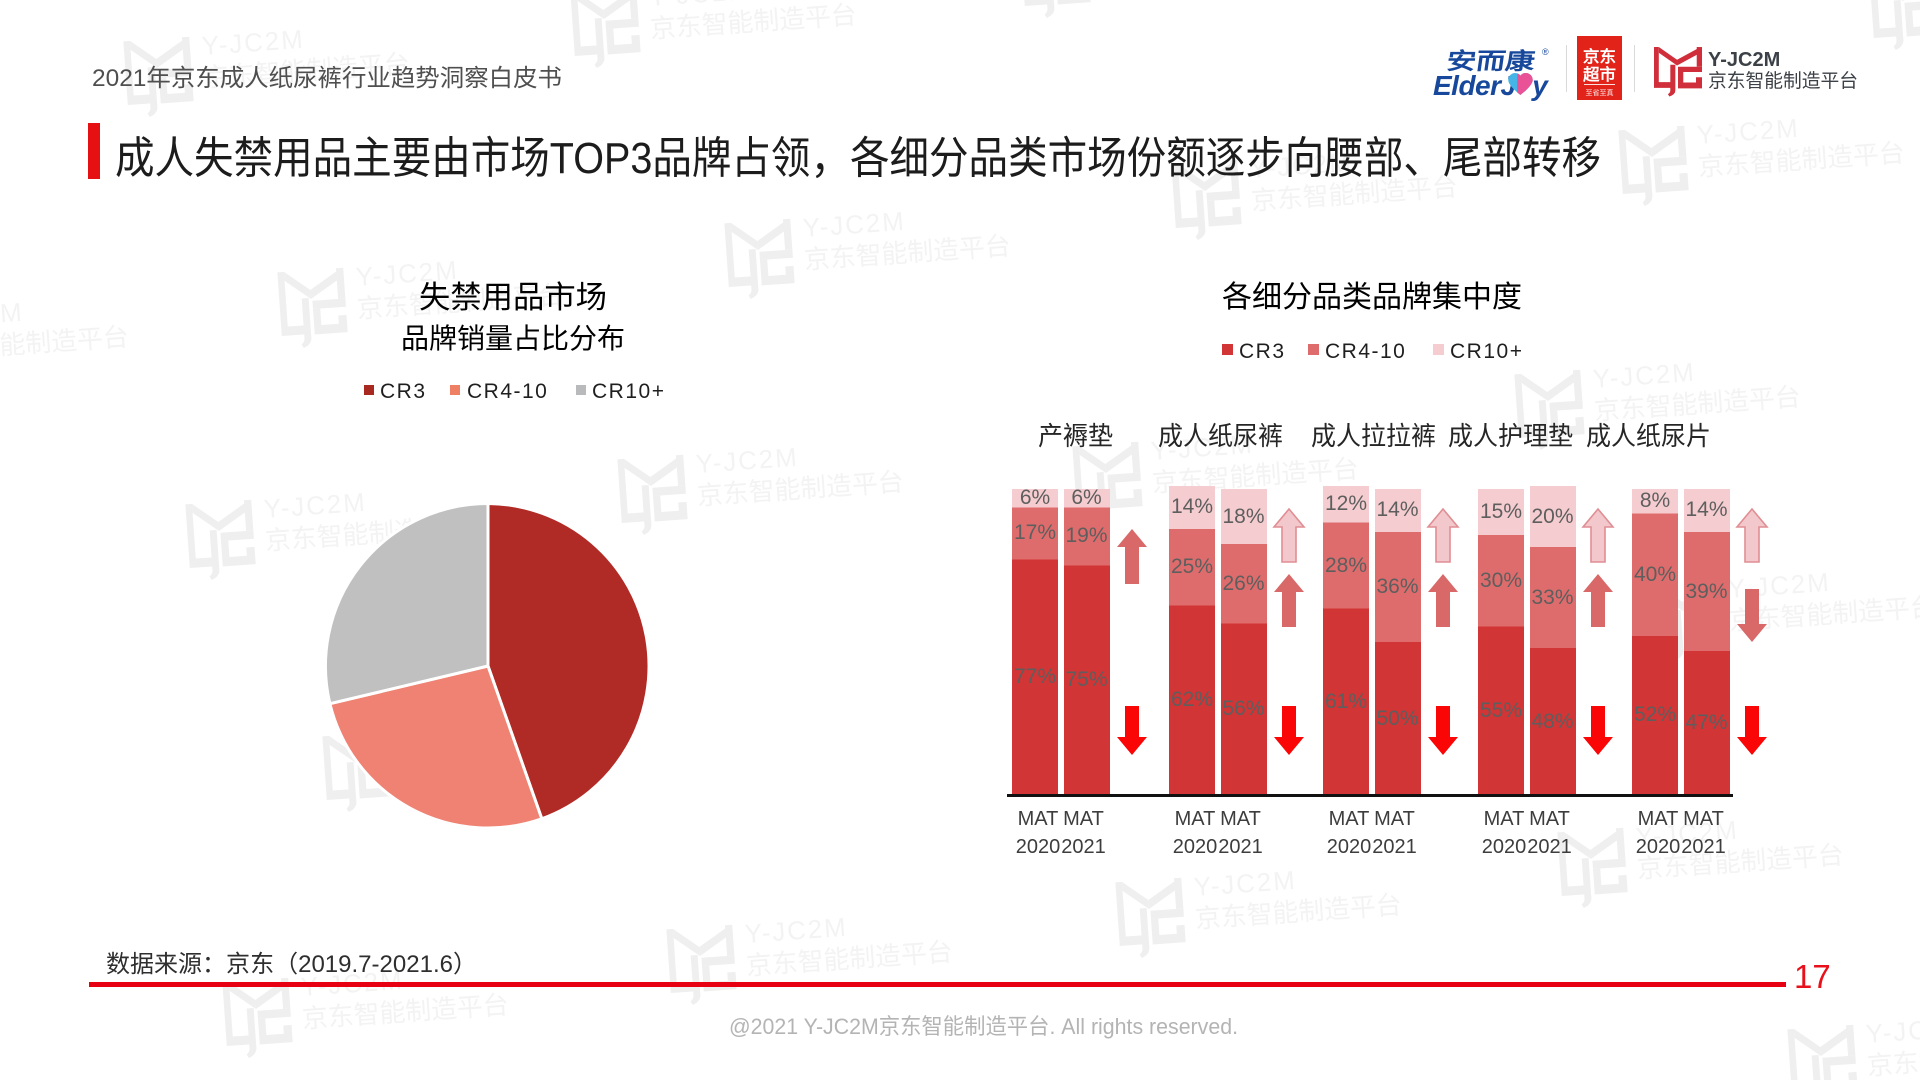 Image resolution: width=1920 pixels, height=1080 pixels. I want to click on svg-text: 安而康, so click(1491, 61).